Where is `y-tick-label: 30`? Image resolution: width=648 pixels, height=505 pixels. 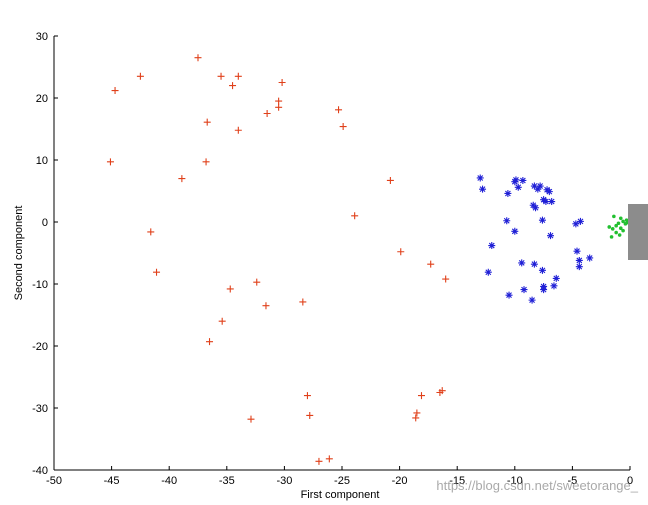 y-tick-label: 30 is located at coordinates (42, 37).